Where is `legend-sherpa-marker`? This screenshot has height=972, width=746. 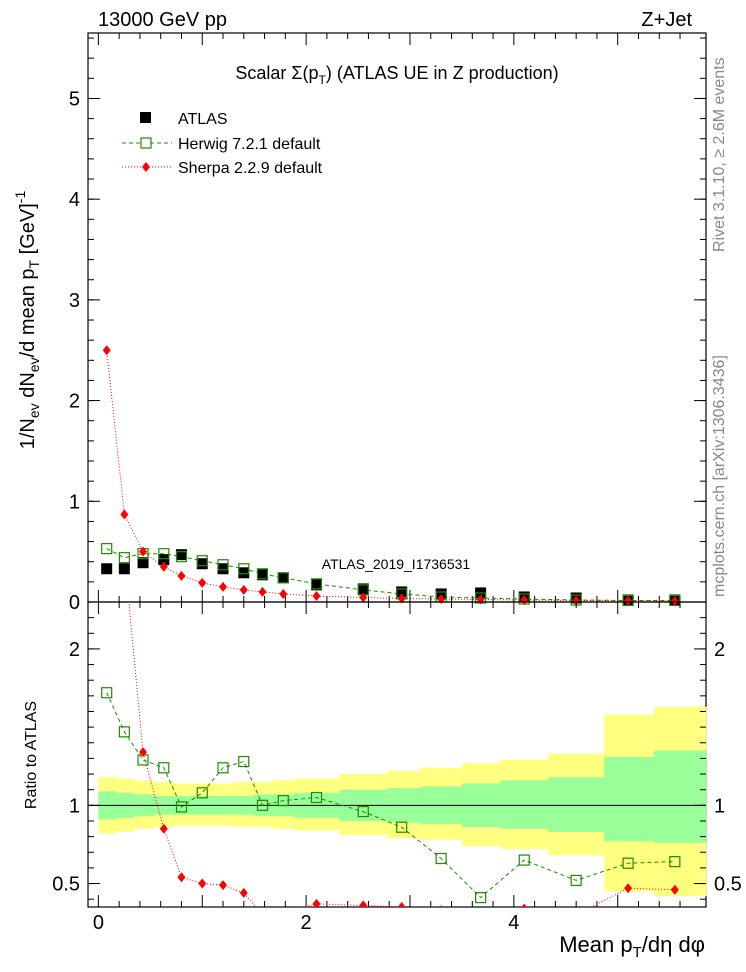 legend-sherpa-marker is located at coordinates (146, 167).